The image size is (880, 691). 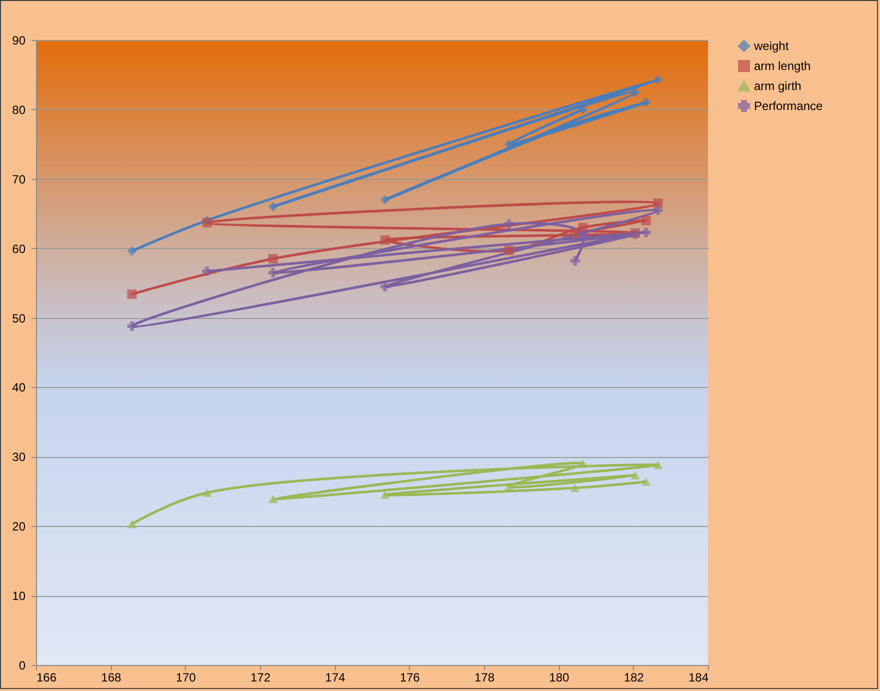 What do you see at coordinates (19, 387) in the screenshot?
I see `y-tick-label: 40` at bounding box center [19, 387].